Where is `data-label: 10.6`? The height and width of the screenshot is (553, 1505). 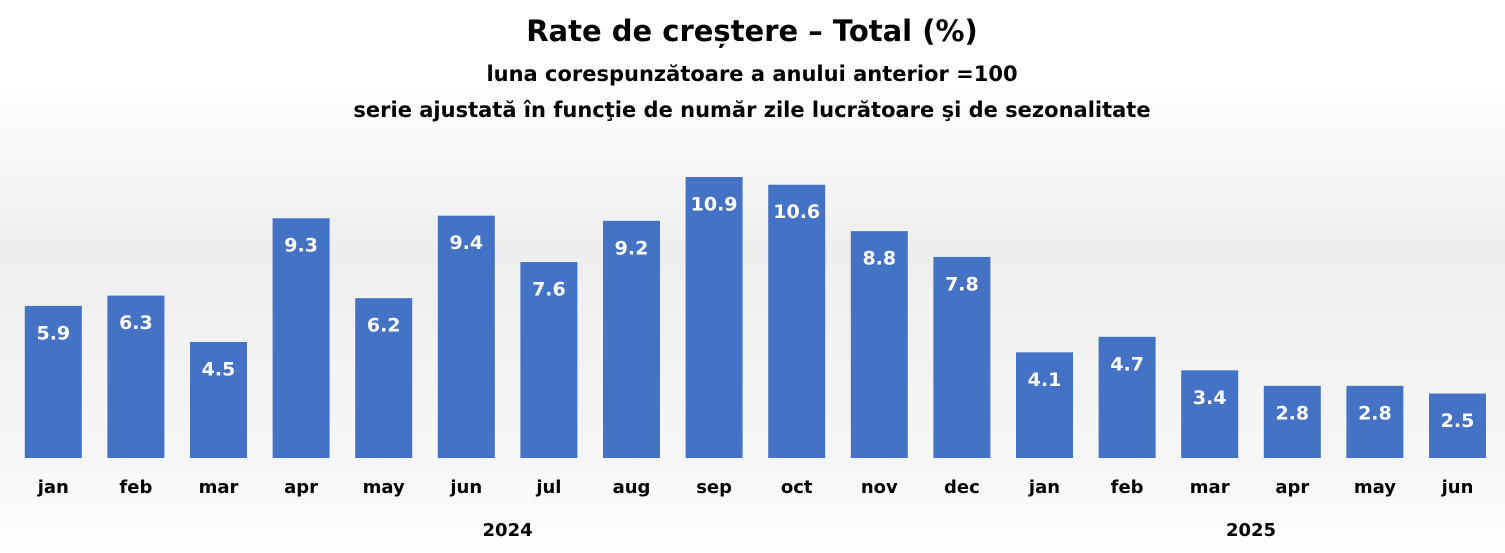 data-label: 10.6 is located at coordinates (796, 212).